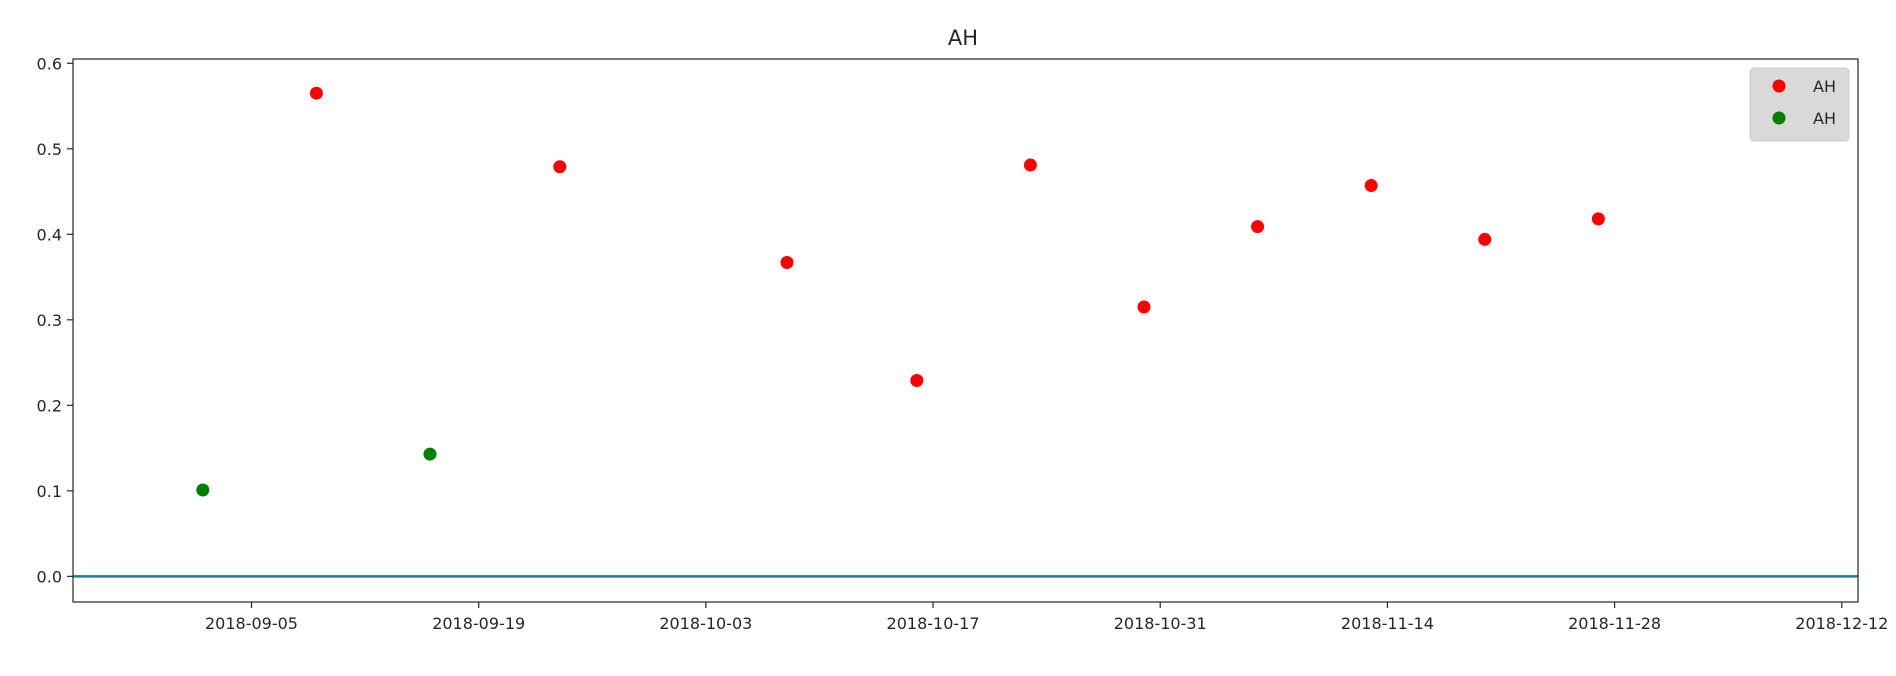  What do you see at coordinates (1387, 623) in the screenshot?
I see `x-tick-label: 2018-11-14` at bounding box center [1387, 623].